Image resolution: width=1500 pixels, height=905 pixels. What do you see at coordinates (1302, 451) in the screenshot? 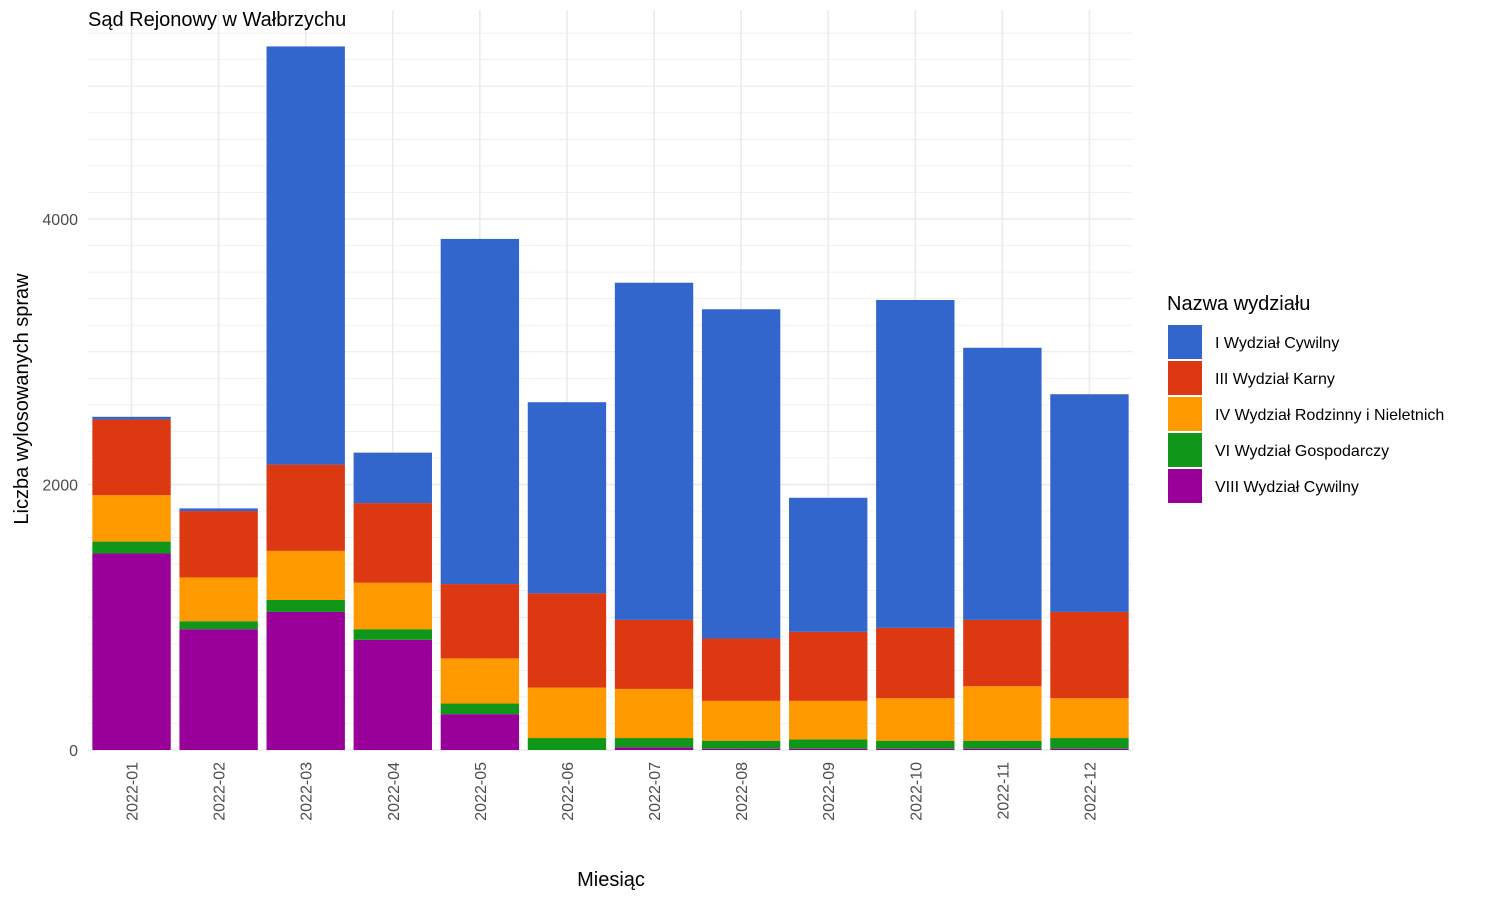
I see `legend-label: VI Wydział Gospodarczy` at bounding box center [1302, 451].